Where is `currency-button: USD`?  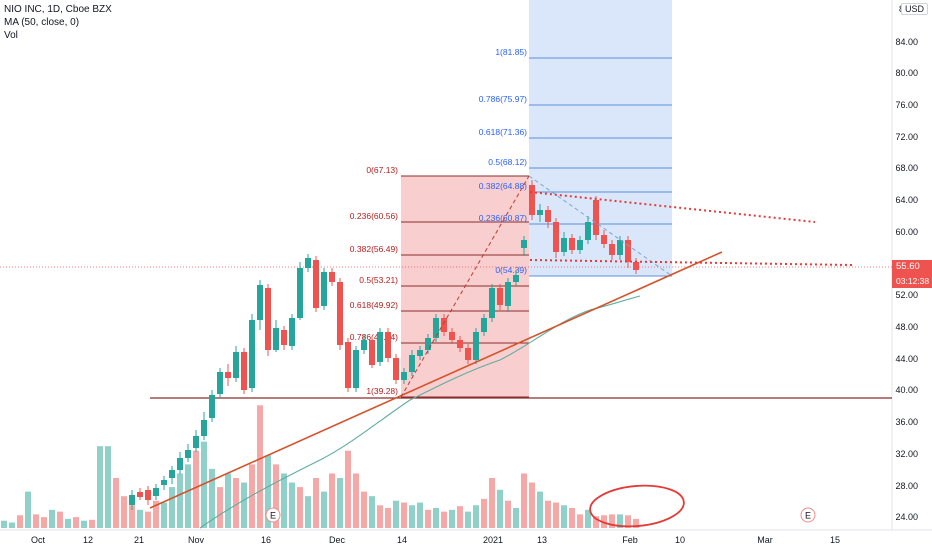
currency-button: USD is located at coordinates (914, 9).